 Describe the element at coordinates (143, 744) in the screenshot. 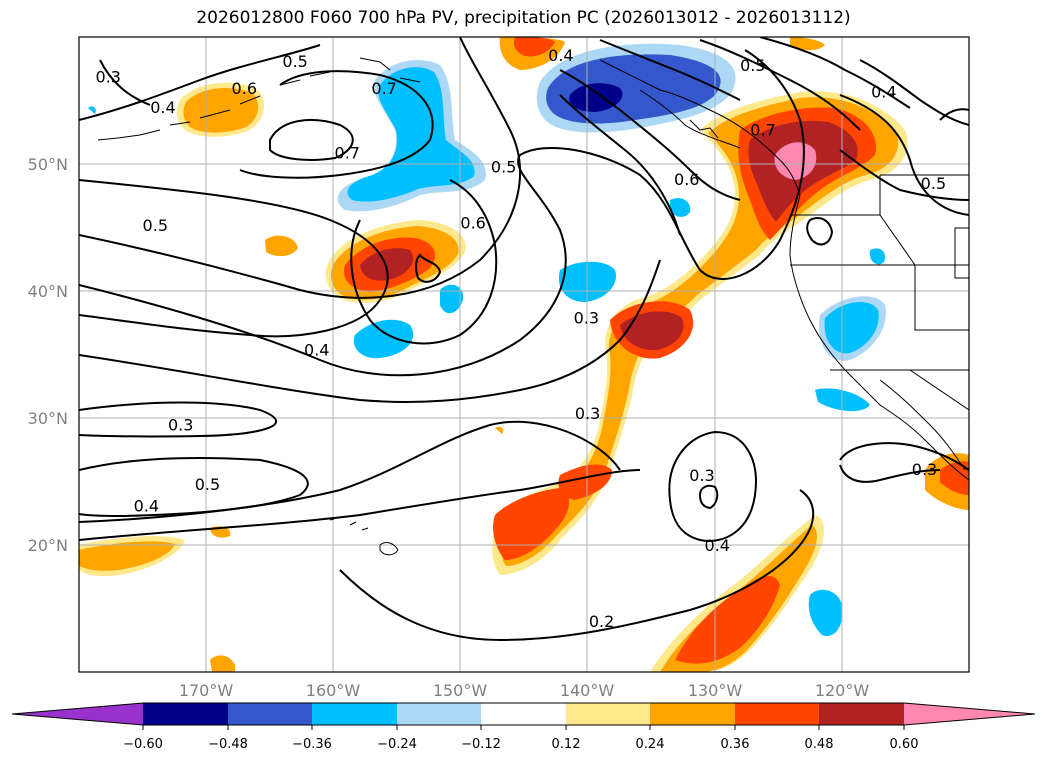

I see `colorbar-tick-label: −0.60` at that location.